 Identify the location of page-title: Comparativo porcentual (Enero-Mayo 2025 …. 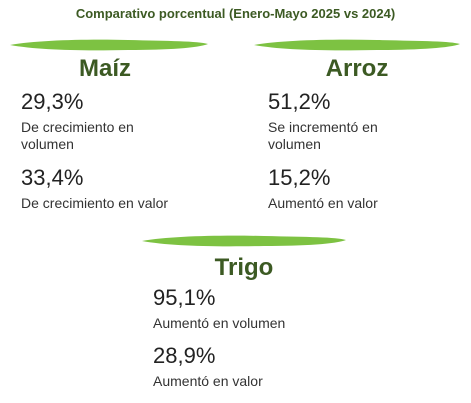
(235, 13).